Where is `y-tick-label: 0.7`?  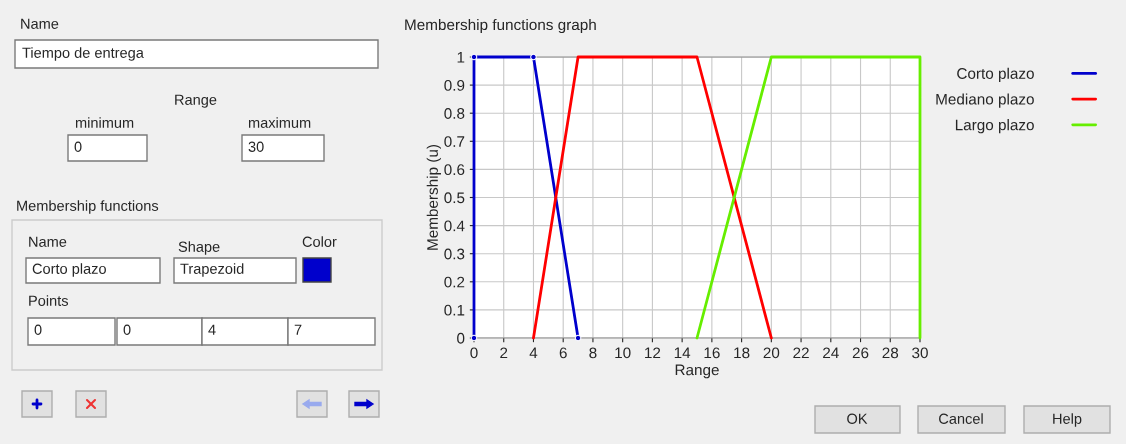
y-tick-label: 0.7 is located at coordinates (454, 141).